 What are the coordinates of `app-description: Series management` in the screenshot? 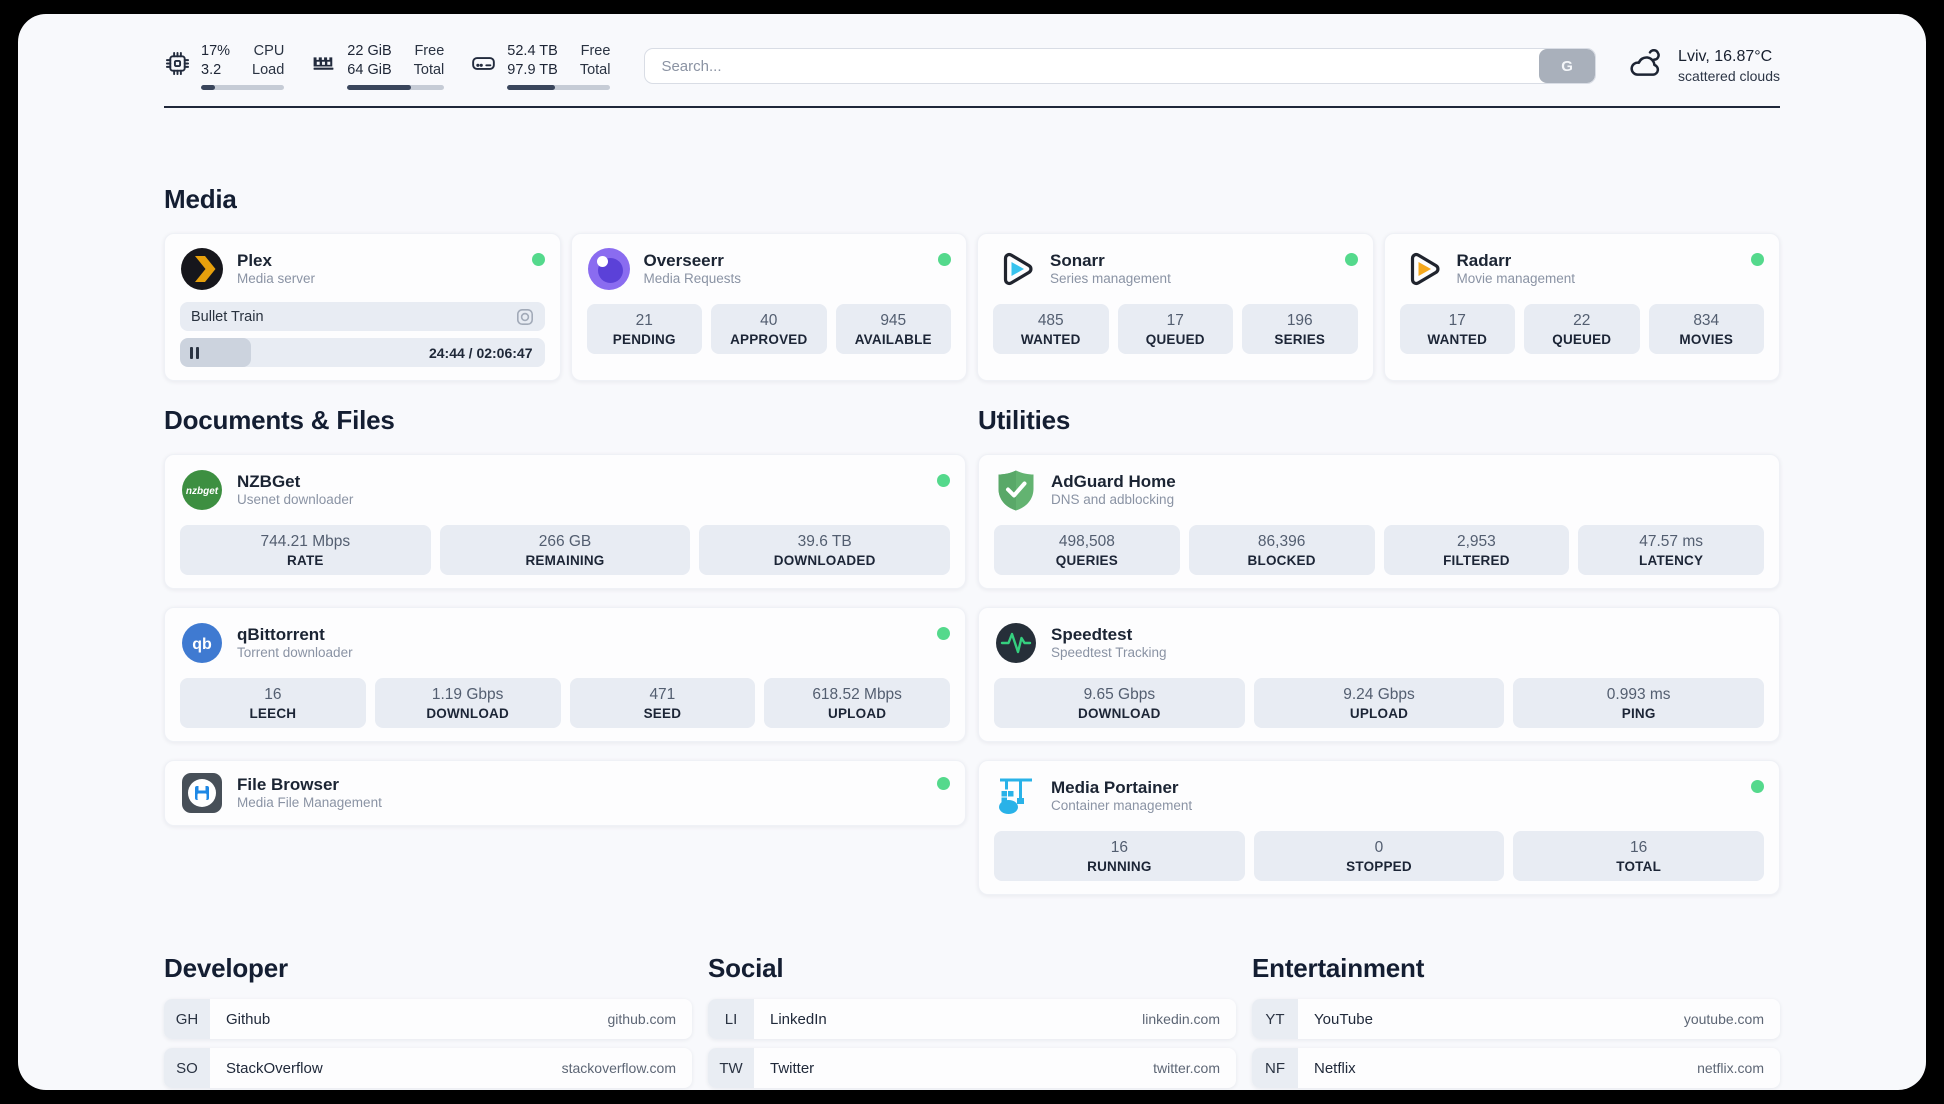 It's located at (1110, 279).